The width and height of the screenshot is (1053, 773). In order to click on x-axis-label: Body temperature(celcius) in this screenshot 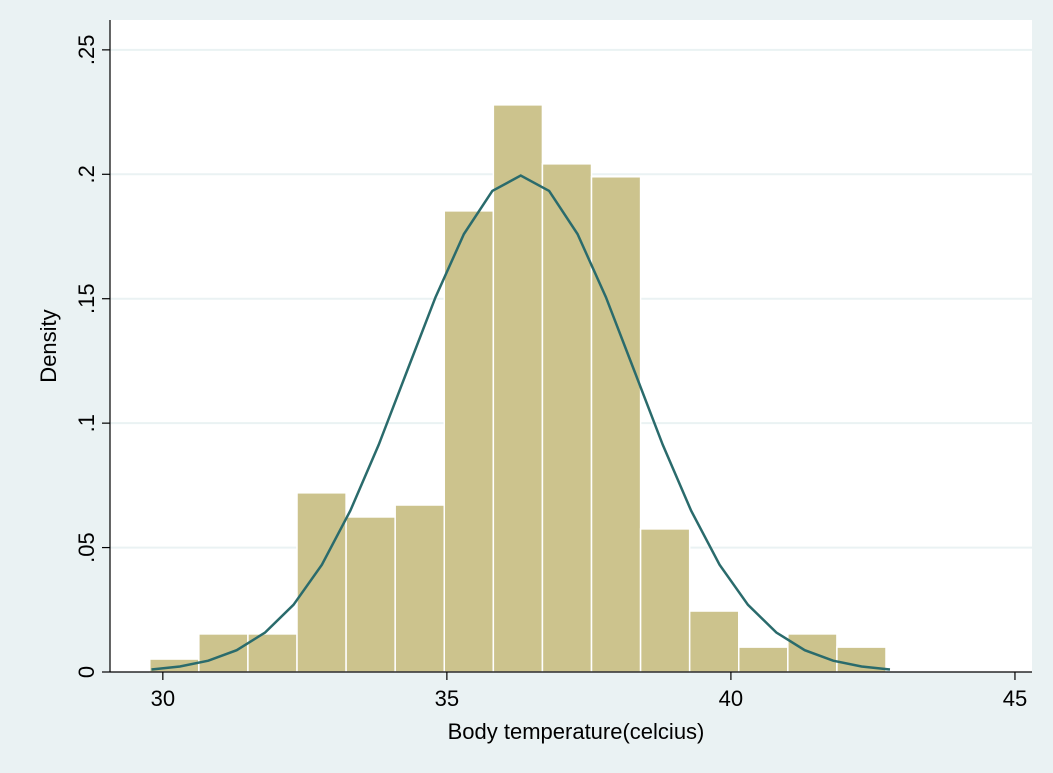, I will do `click(576, 731)`.